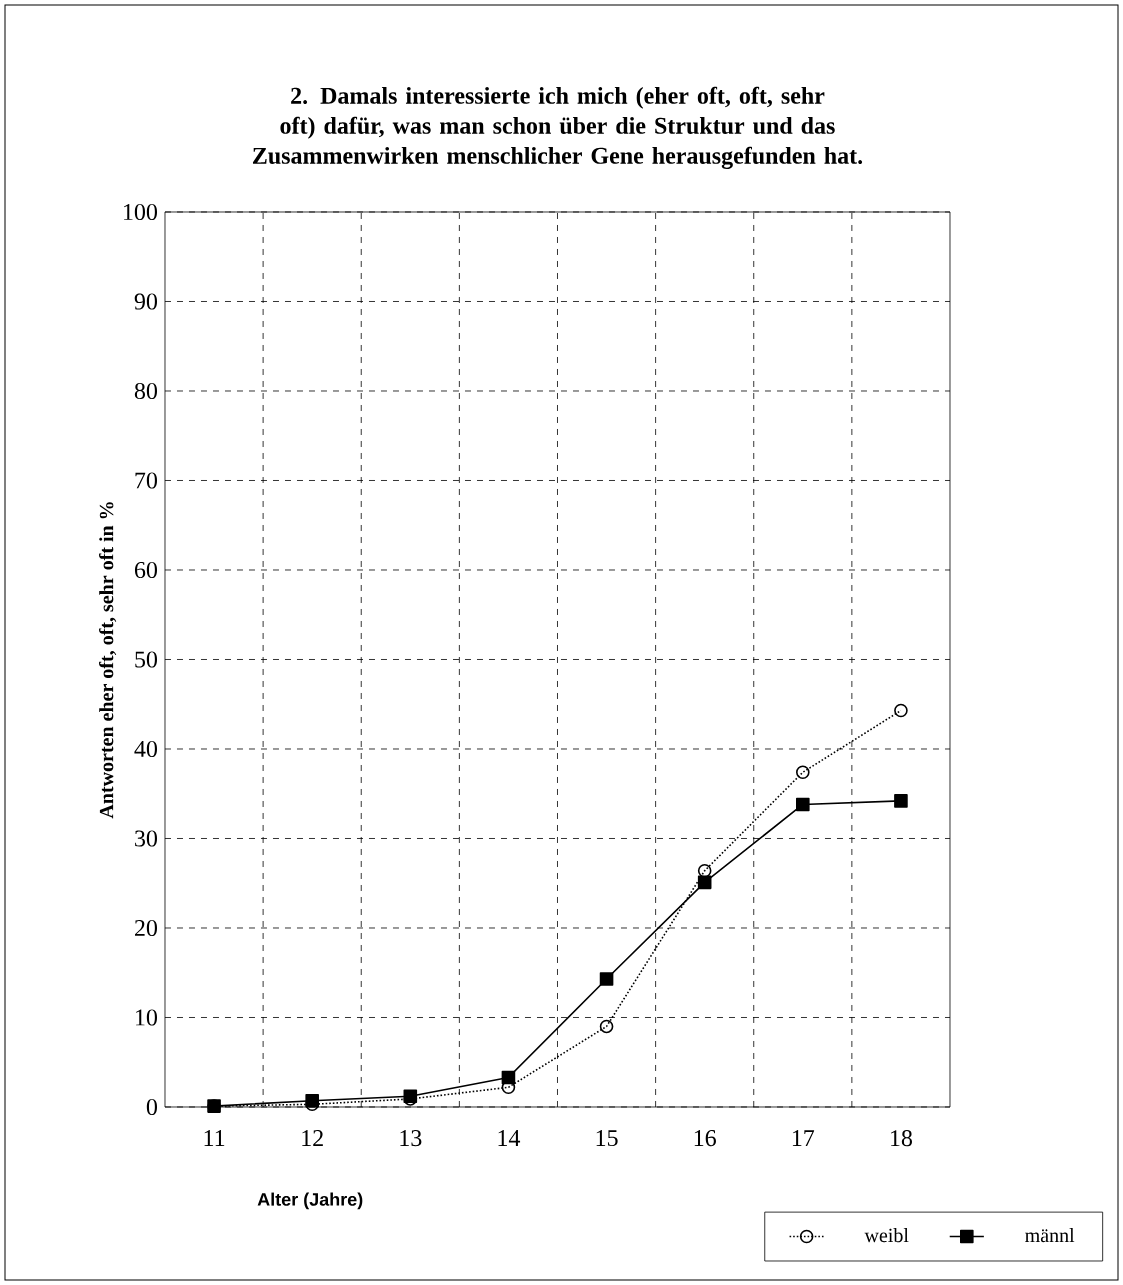 The image size is (1123, 1285). I want to click on x-tick-label: 13, so click(411, 1138).